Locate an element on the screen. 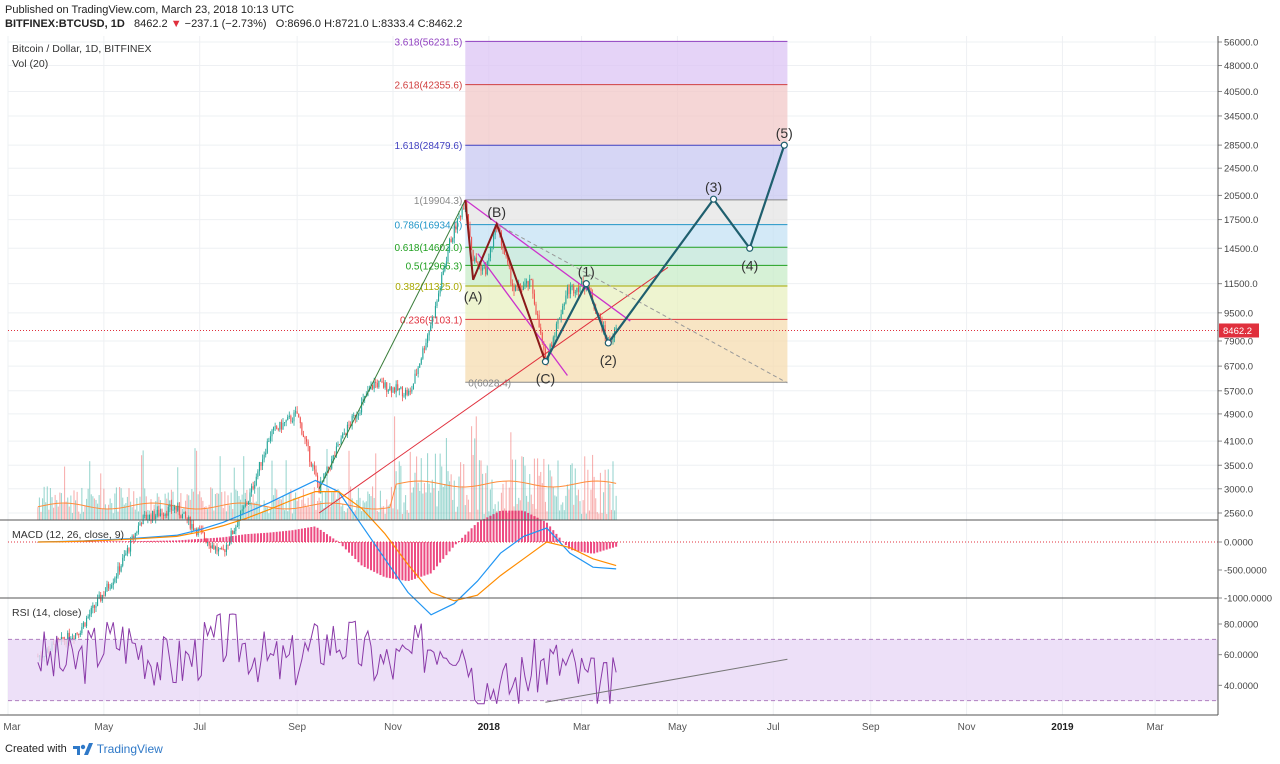 This screenshot has height=764, width=1280. tradingview-logo: TradingView is located at coordinates (117, 749).